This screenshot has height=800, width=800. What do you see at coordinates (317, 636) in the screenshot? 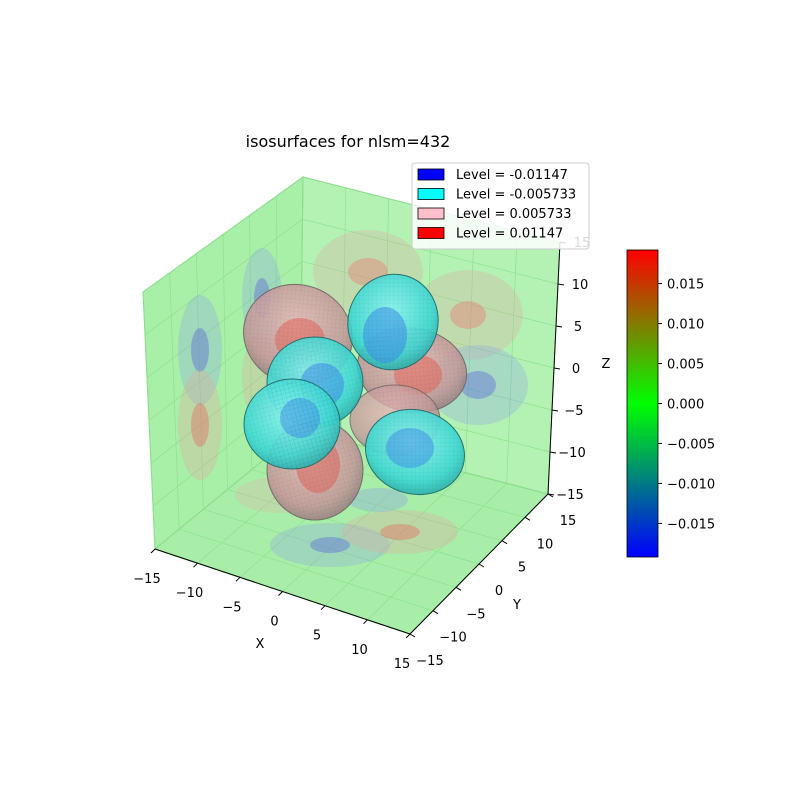
I see `x-tick-label-4: 5` at bounding box center [317, 636].